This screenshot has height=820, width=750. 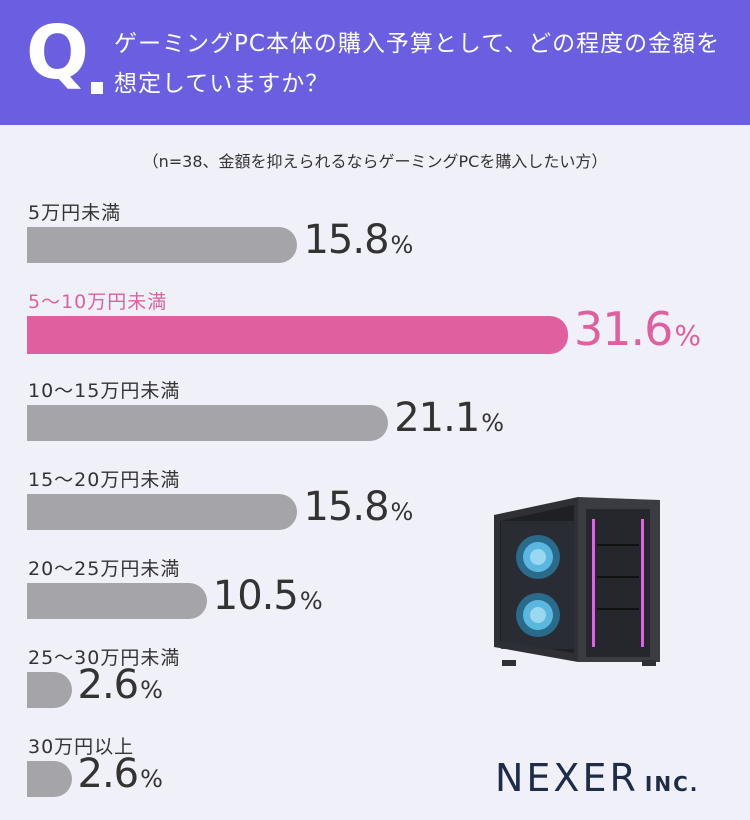 What do you see at coordinates (57, 53) in the screenshot?
I see `q-mark: Q` at bounding box center [57, 53].